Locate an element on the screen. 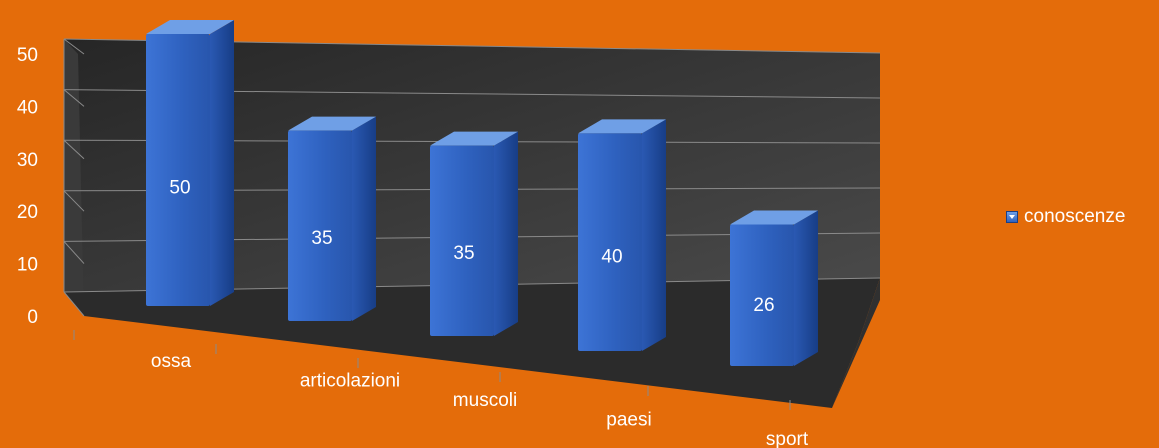  y-tick-label: 40 is located at coordinates (27, 107).